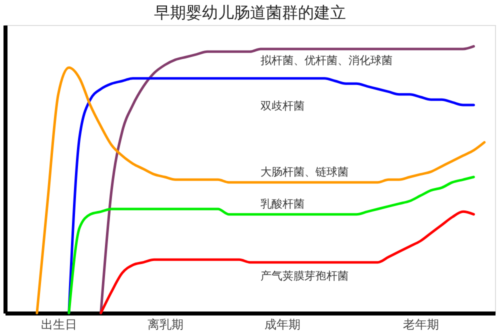  Describe the element at coordinates (304, 171) in the screenshot. I see `series-label: 大肠杆菌、链球菌` at that location.